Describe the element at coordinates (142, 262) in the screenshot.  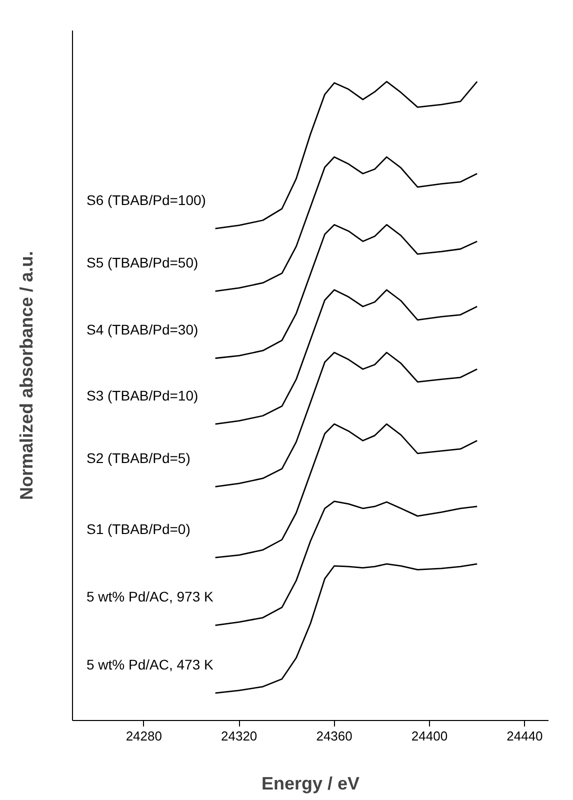
I see `series-label: S5 (TBAB/Pd=50)` at that location.